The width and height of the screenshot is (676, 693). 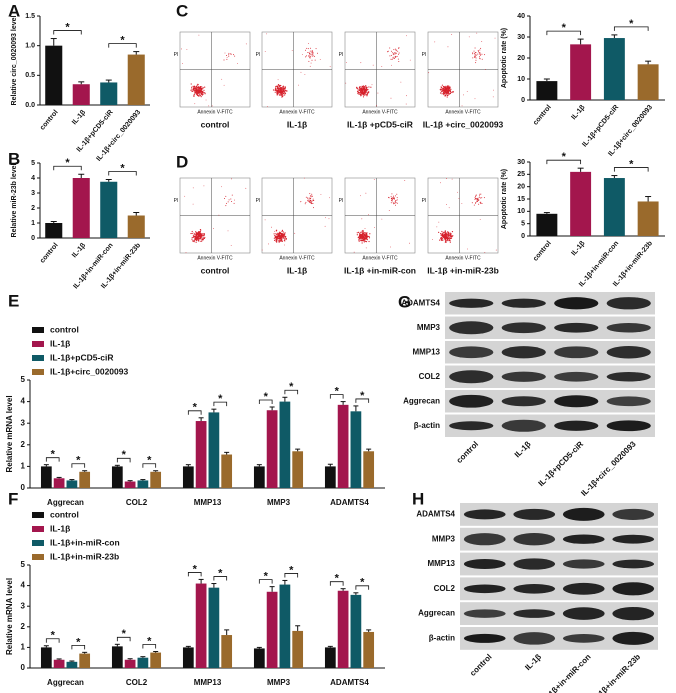 What do you see at coordinates (89, 371) in the screenshot?
I see `legend-label: IL-1β+circ_0020093` at bounding box center [89, 371].